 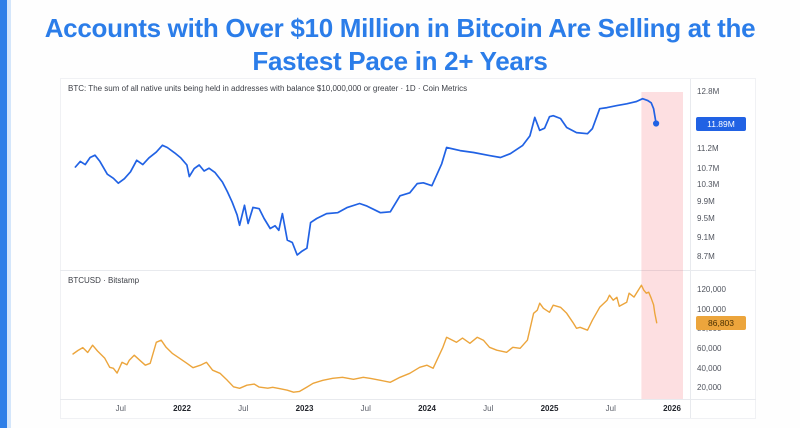 What do you see at coordinates (304, 408) in the screenshot?
I see `x-tick-label: 2023` at bounding box center [304, 408].